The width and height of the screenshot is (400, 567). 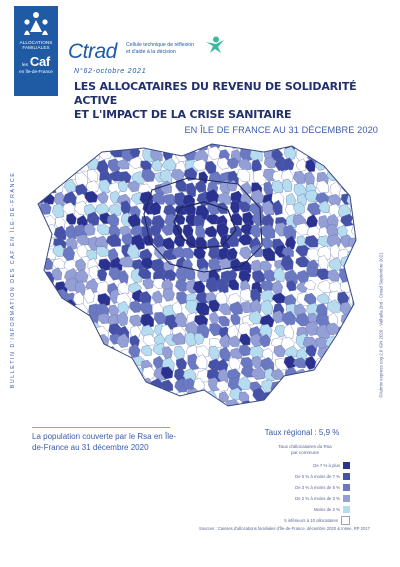 What do you see at coordinates (151, 52) in the screenshot?
I see `ctrad-tagline-line-2: et d'aide à la décision` at bounding box center [151, 52].